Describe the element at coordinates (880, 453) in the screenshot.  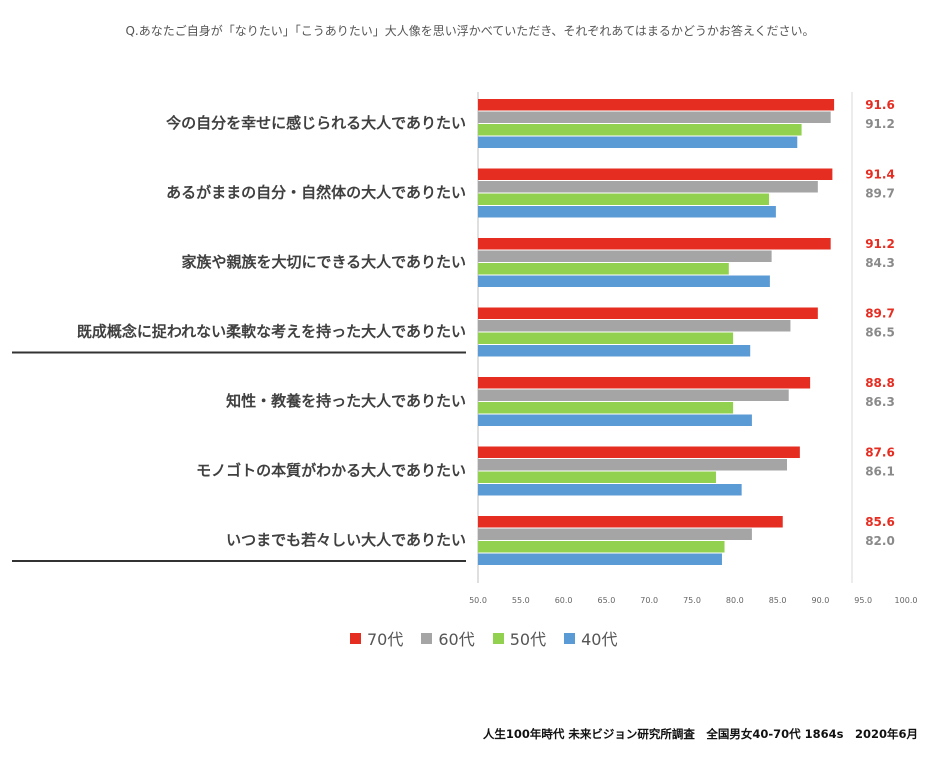
I see `data-label-70: 87.6` at that location.